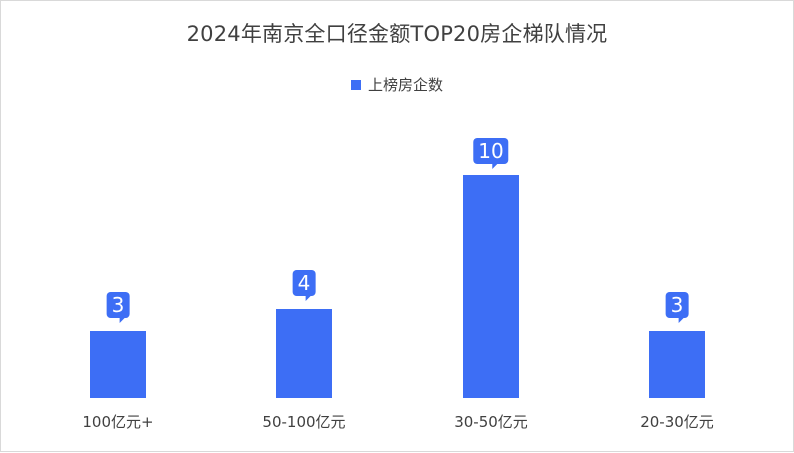  What do you see at coordinates (405, 85) in the screenshot?
I see `legend-label: 上榜房企数` at bounding box center [405, 85].